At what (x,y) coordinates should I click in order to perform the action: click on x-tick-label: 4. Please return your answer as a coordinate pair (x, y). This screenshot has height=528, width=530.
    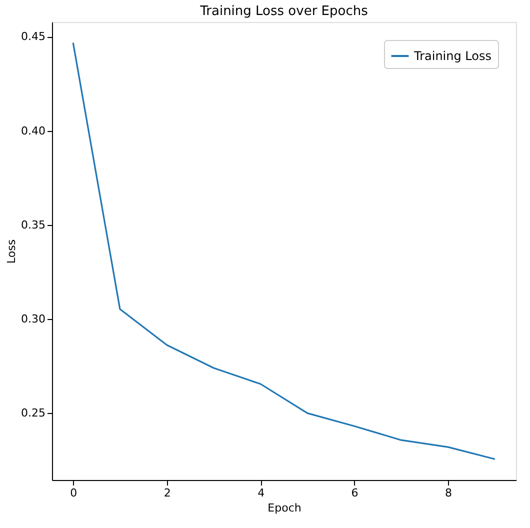
    Looking at the image, I should click on (261, 493).